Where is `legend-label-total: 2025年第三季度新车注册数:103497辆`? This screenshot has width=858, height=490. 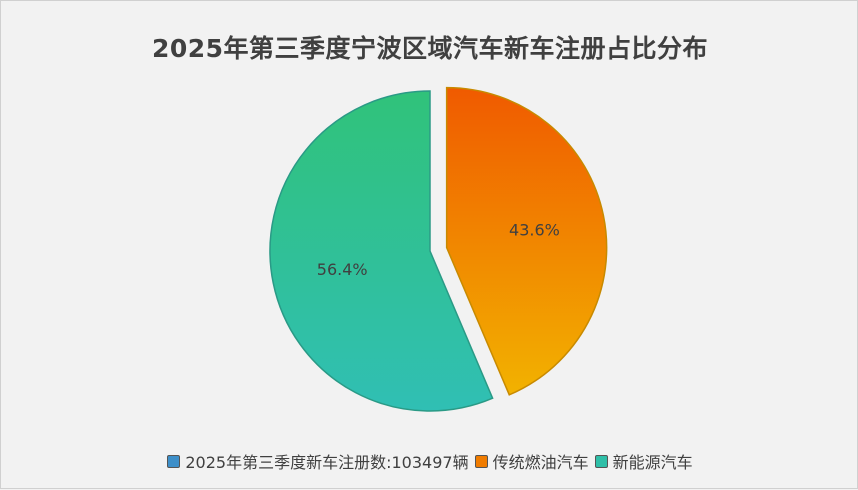
legend-label-total: 2025年第三季度新车注册数:103497辆 is located at coordinates (327, 462).